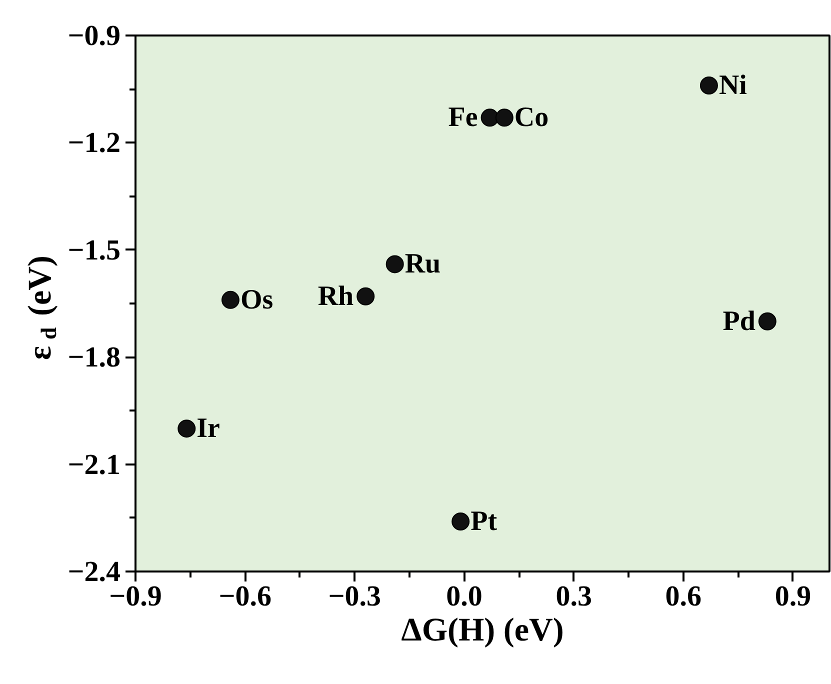 The image size is (831, 684). I want to click on y-tick-label: −1.8, so click(94, 358).